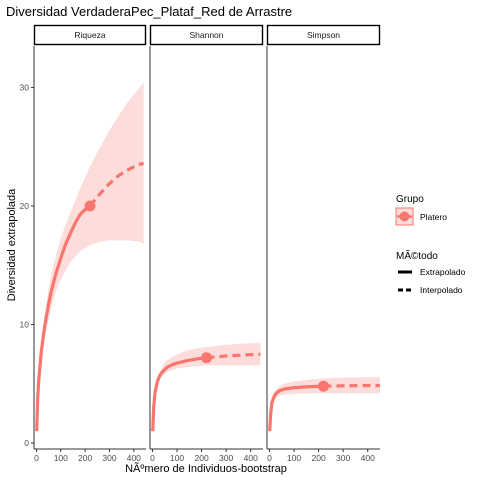 The height and width of the screenshot is (480, 480). I want to click on facet-strip-label: Shannon, so click(206, 35).